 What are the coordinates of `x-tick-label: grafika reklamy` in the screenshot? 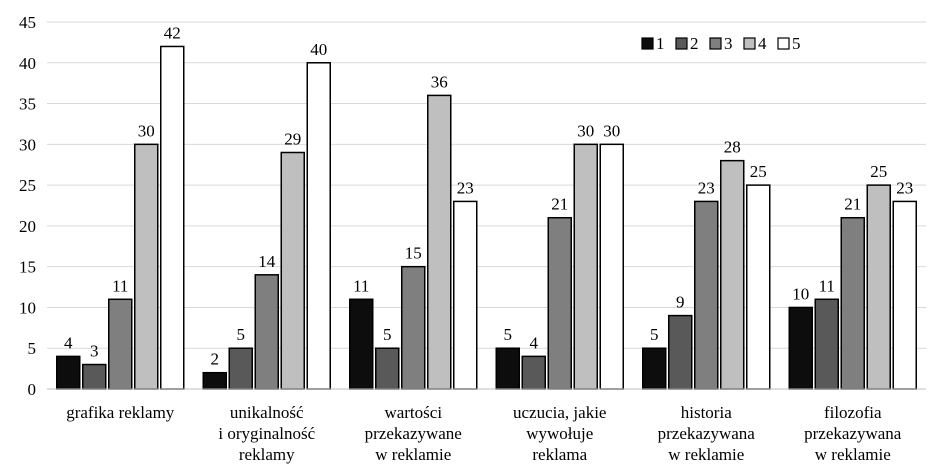 It's located at (120, 412).